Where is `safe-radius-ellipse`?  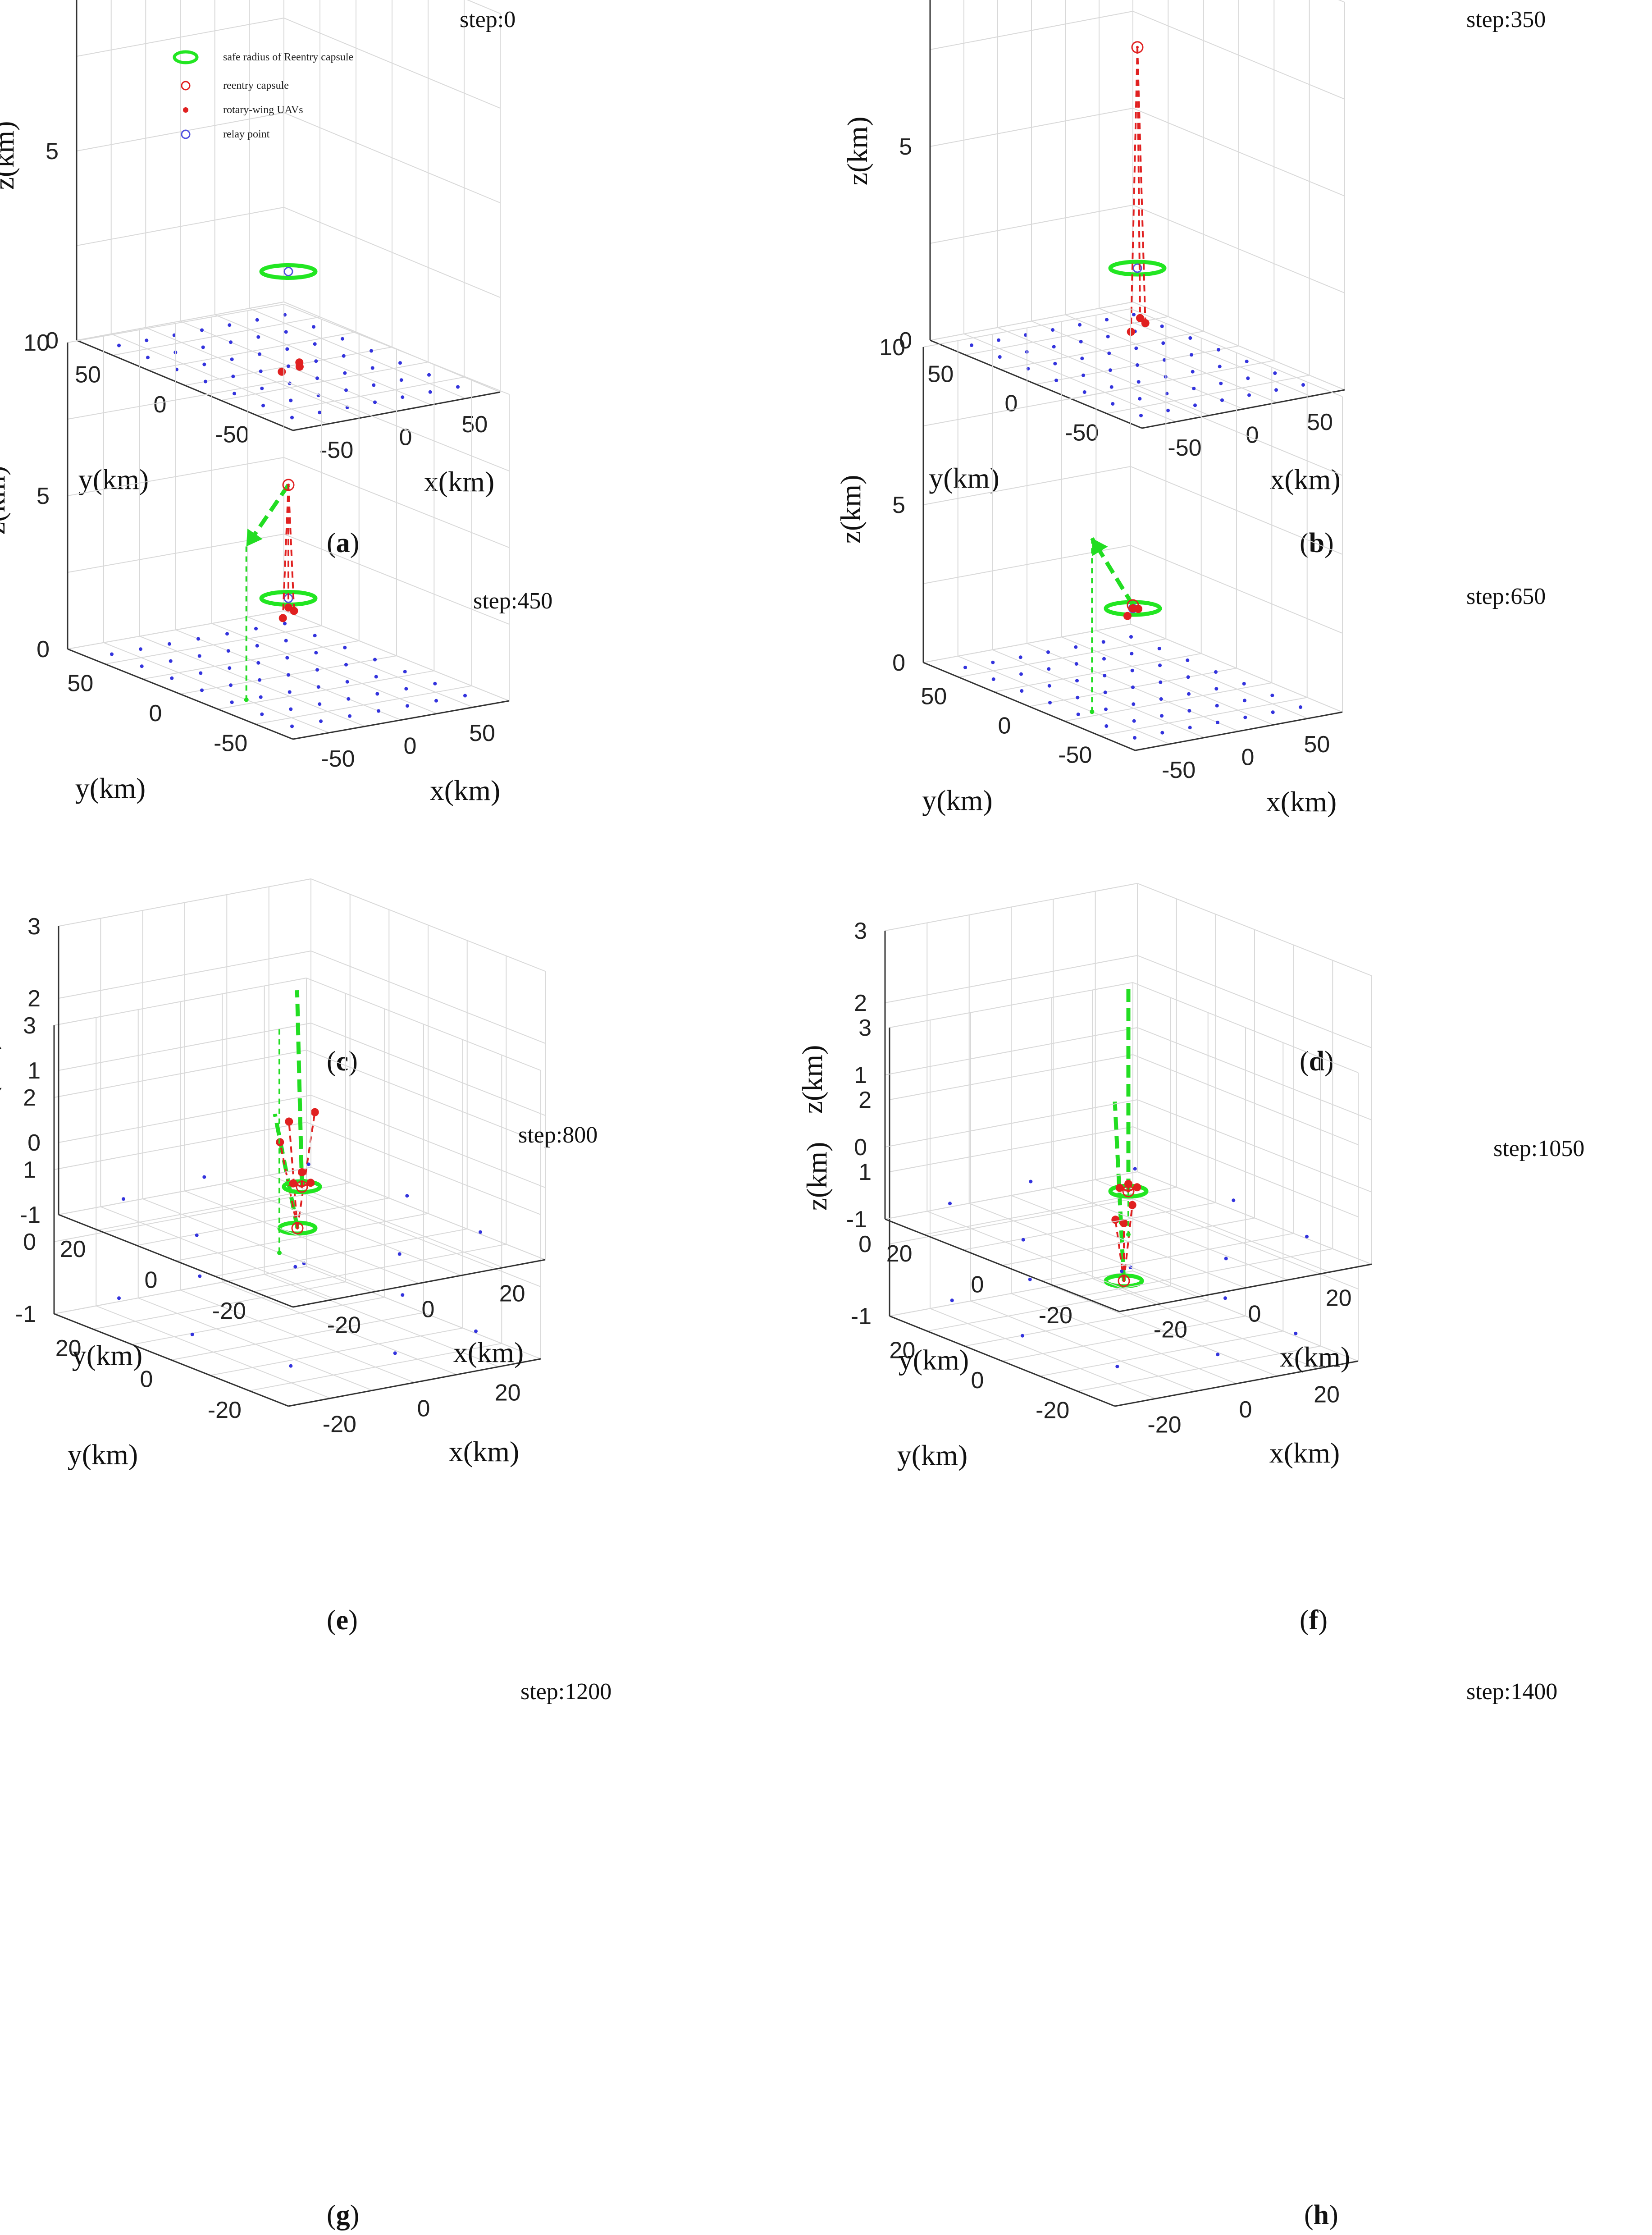
safe-radius-ellipse is located at coordinates (288, 271).